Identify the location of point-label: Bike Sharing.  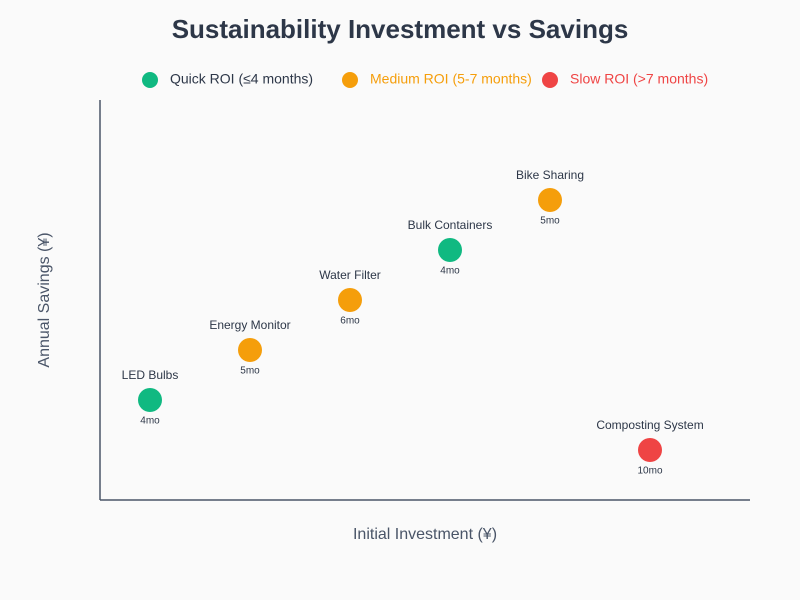
(550, 175).